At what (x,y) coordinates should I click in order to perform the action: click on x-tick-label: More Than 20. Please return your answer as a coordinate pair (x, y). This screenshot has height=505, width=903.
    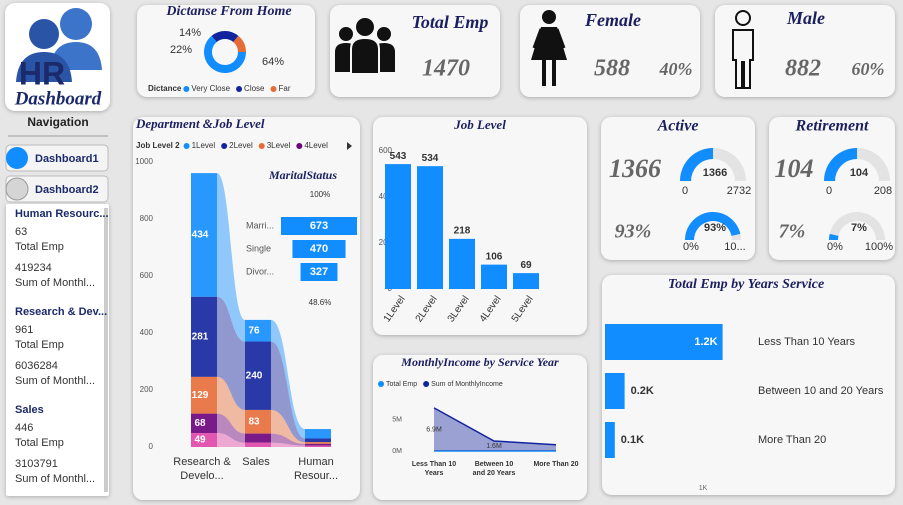
    Looking at the image, I should click on (556, 464).